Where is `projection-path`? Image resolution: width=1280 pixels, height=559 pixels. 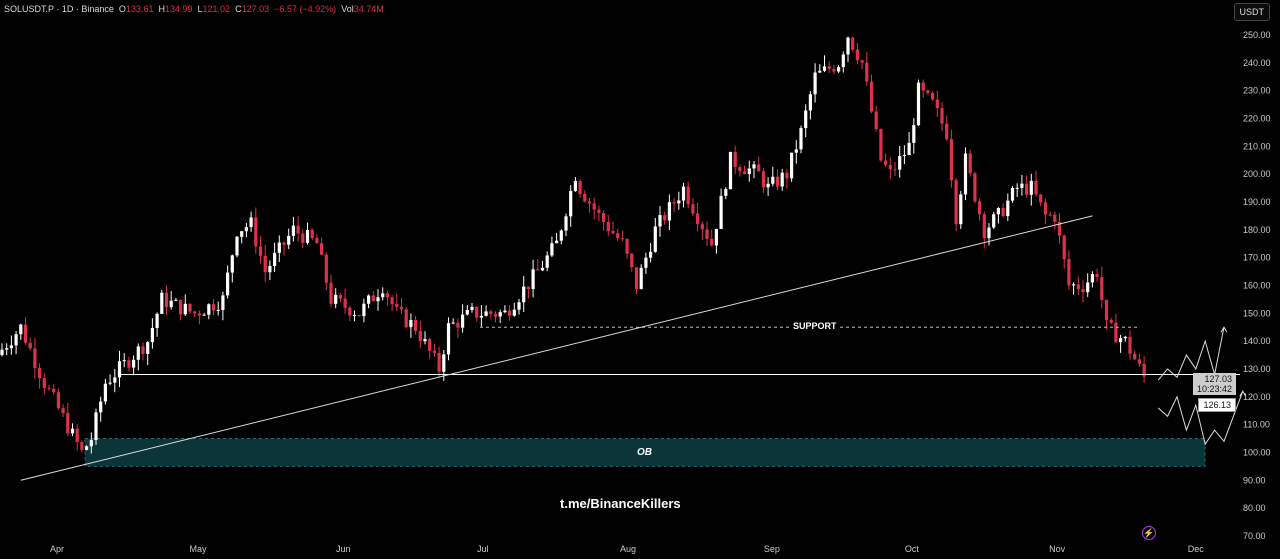
projection-path is located at coordinates (1200, 418).